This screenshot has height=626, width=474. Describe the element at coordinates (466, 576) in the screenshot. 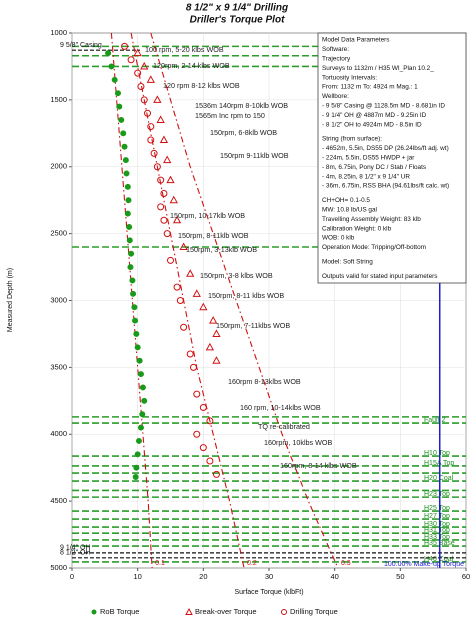

I see `x-tick-label: 60` at that location.